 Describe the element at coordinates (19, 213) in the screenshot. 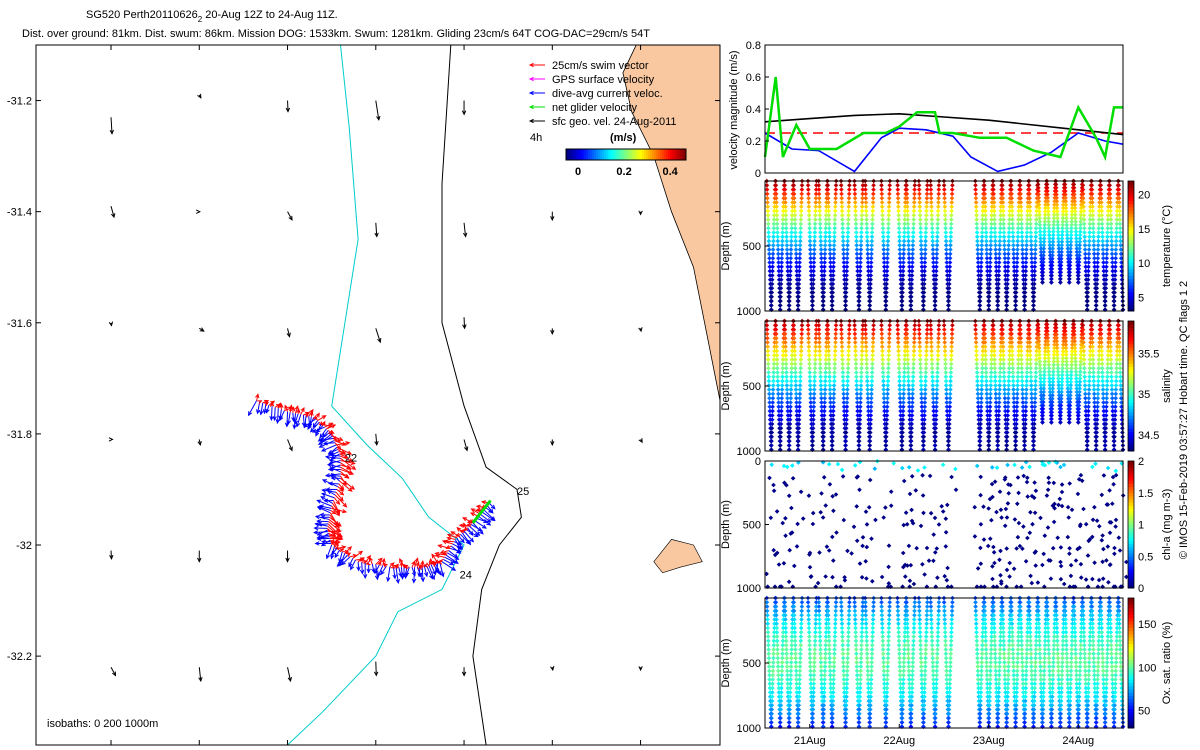

I see `map-y-tick-label: -31.4` at that location.